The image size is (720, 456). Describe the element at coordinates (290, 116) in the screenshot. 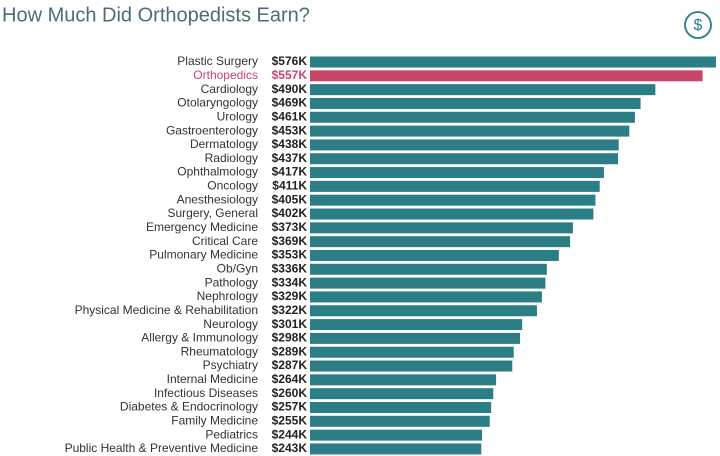

I see `value-label: $461K` at that location.